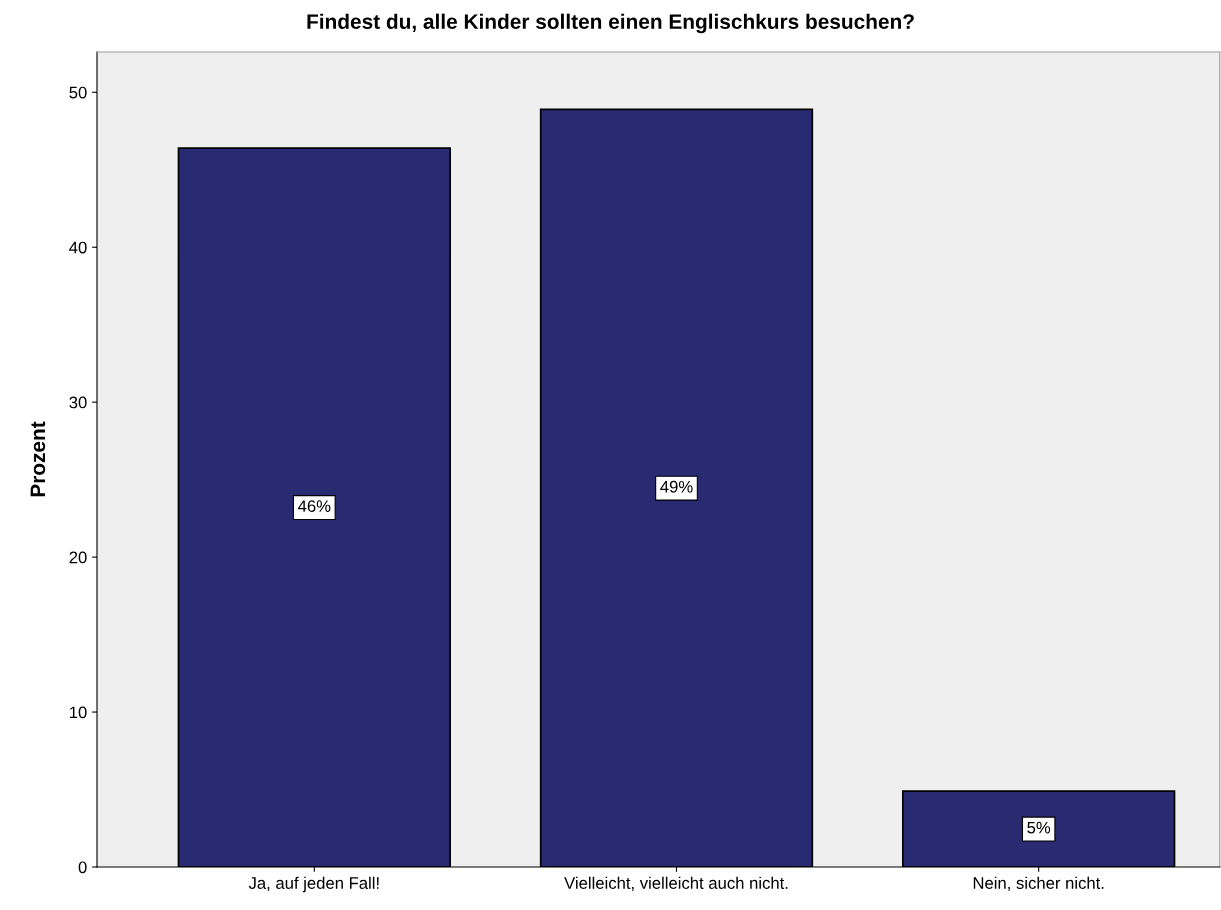  What do you see at coordinates (78, 402) in the screenshot?
I see `y-tick-label: 30` at bounding box center [78, 402].